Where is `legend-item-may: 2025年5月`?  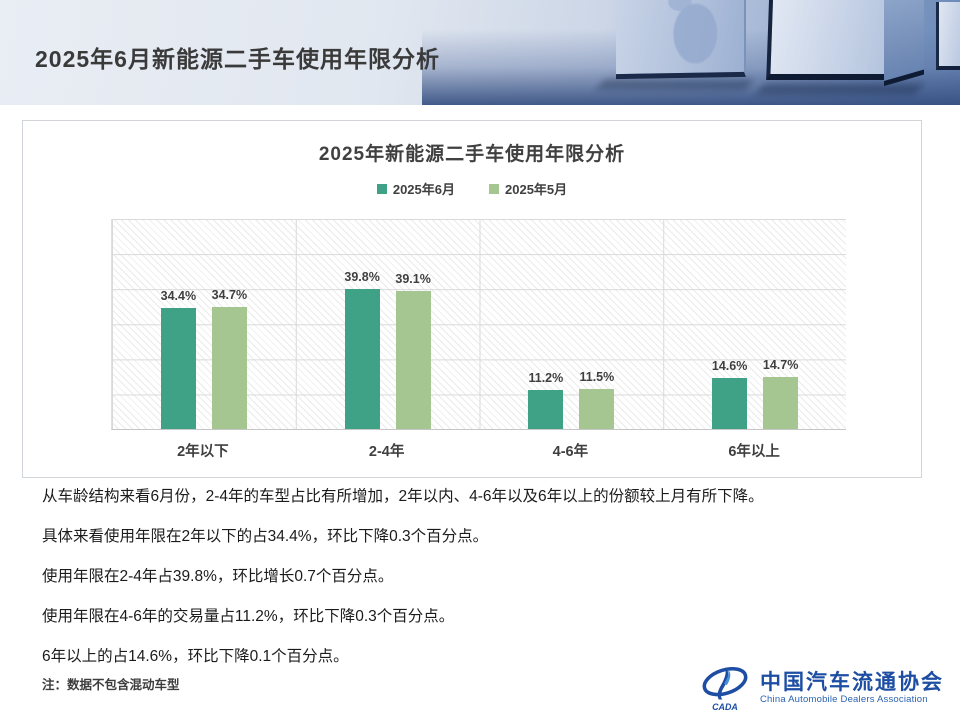
legend-item-may: 2025年5月 is located at coordinates (528, 188).